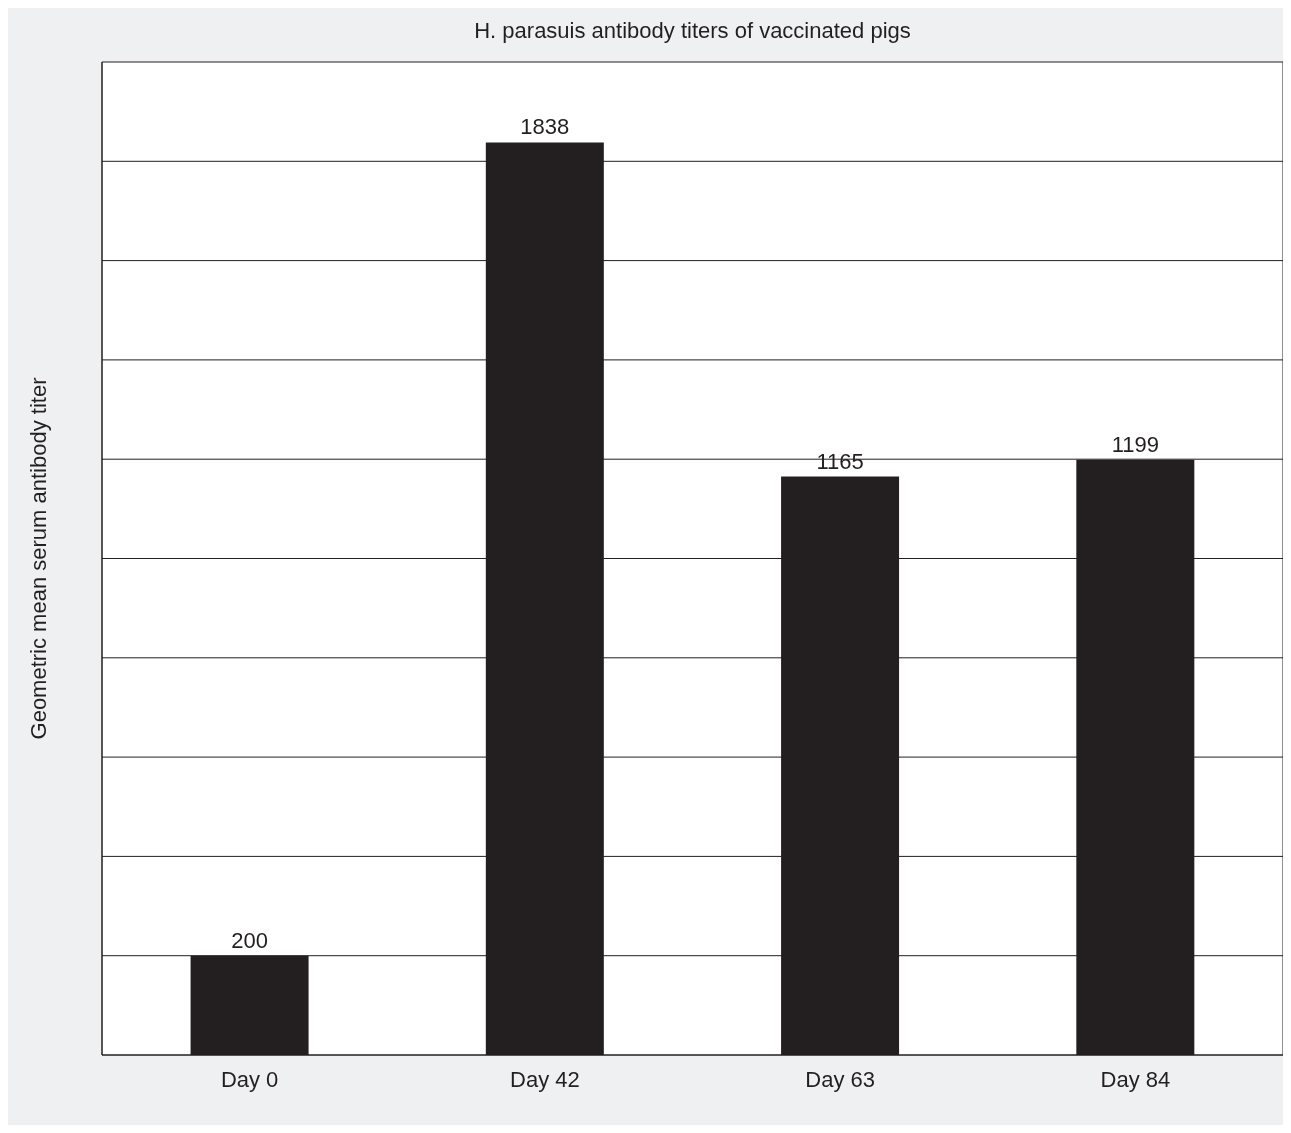  I want to click on chart-title: H. parasuis antibody titers of vaccinated pigs, so click(692, 31).